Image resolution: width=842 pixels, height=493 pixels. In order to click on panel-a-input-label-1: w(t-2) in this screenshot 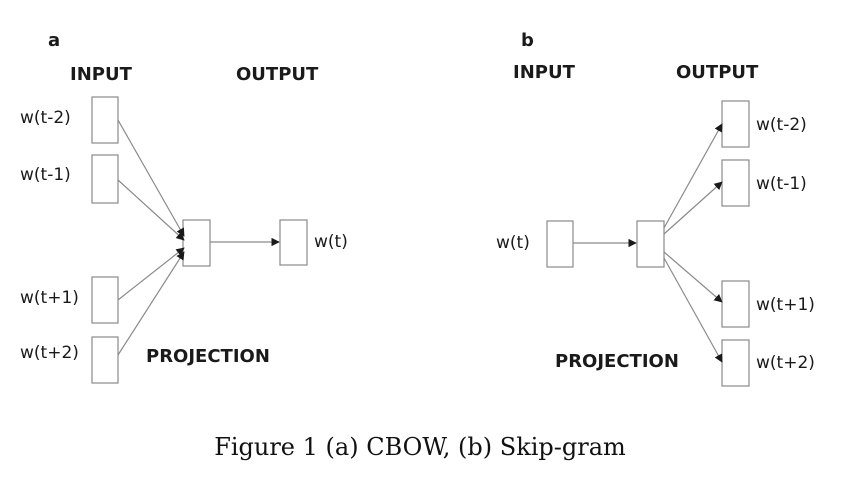, I will do `click(45, 118)`.